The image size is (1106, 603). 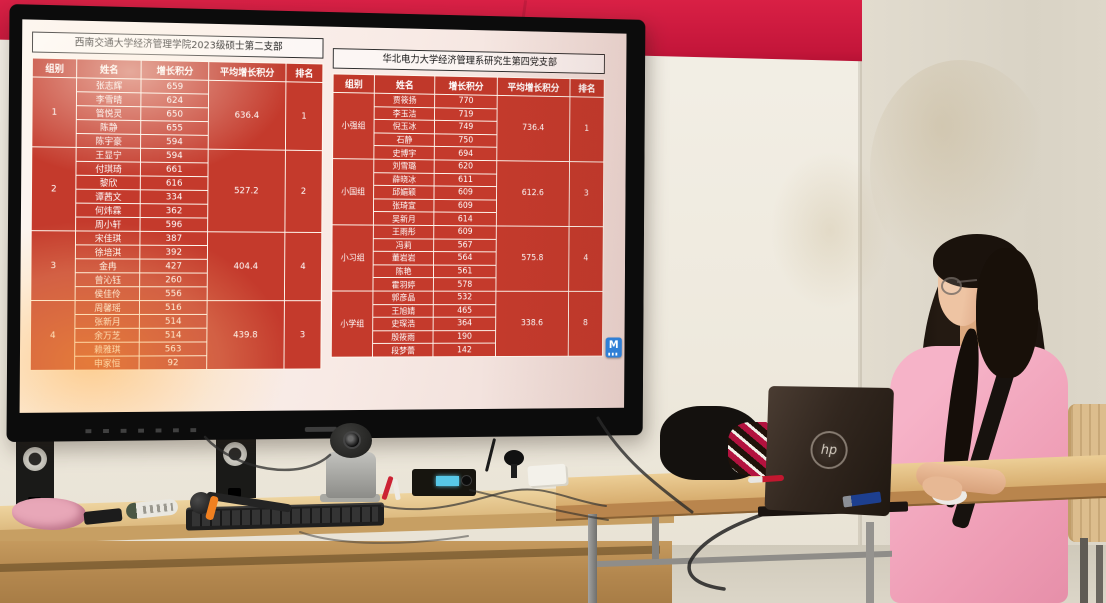 I want to click on growth-score-cell: 362, so click(x=174, y=211).